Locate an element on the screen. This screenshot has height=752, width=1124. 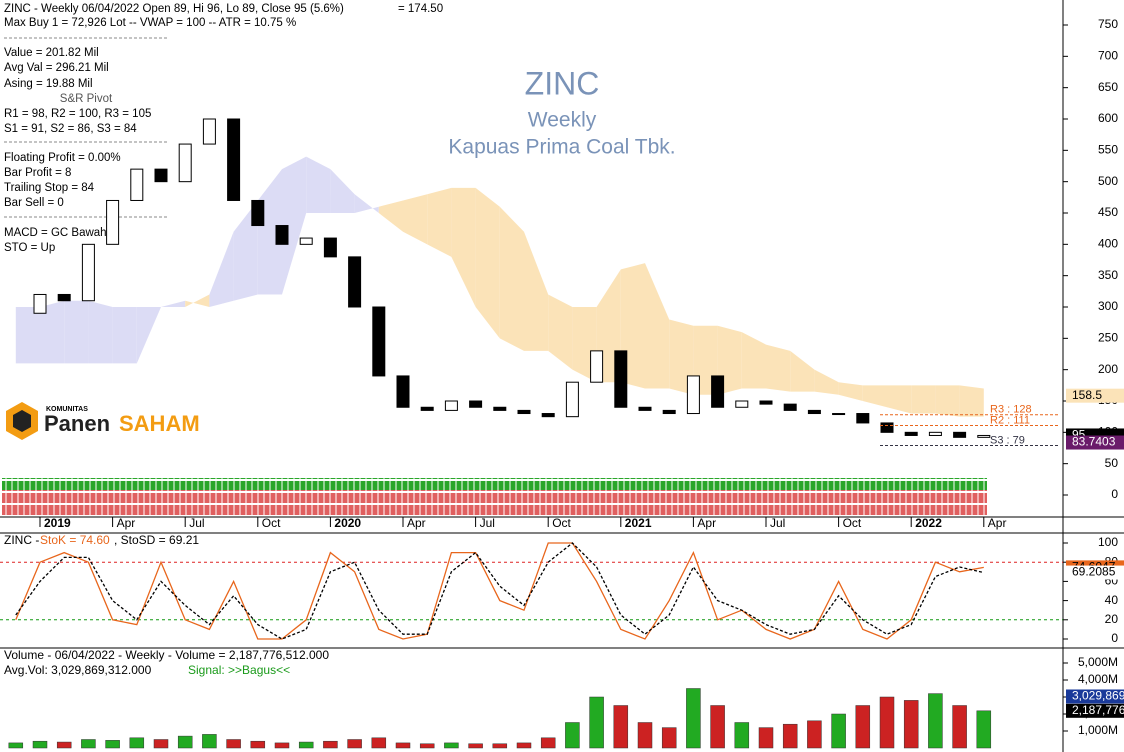
logo-text: SAHAM is located at coordinates (159, 423).